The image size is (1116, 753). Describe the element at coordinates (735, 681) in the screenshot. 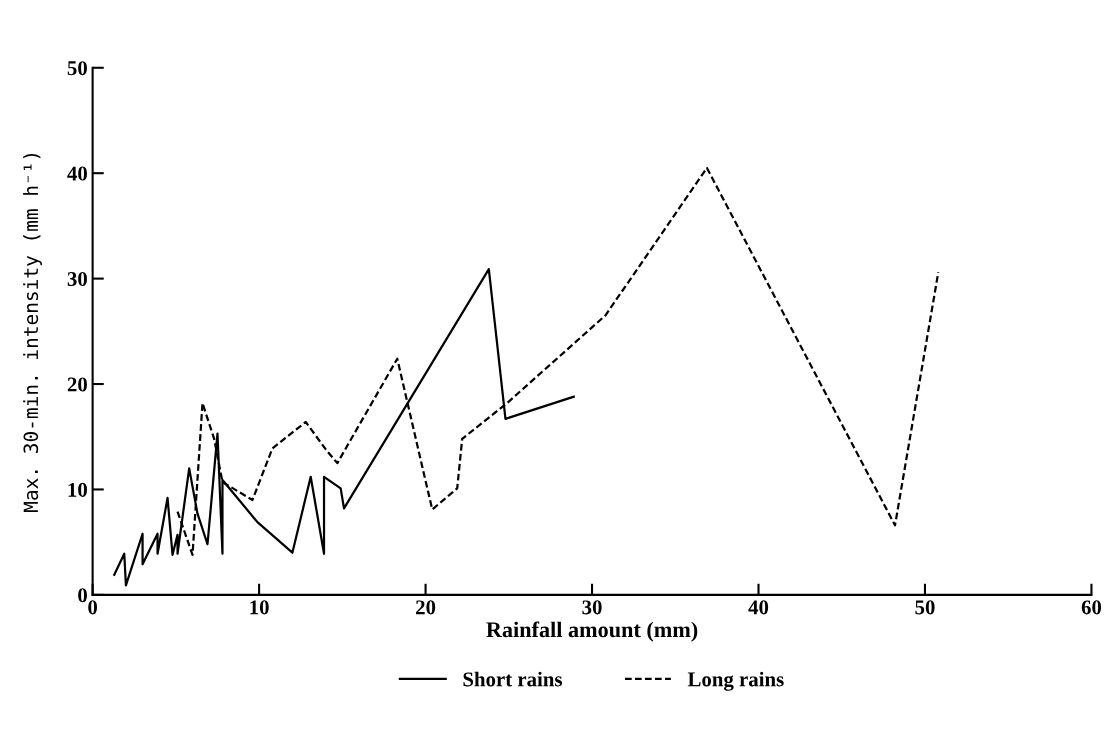

I see `legend-label: Long rains` at that location.